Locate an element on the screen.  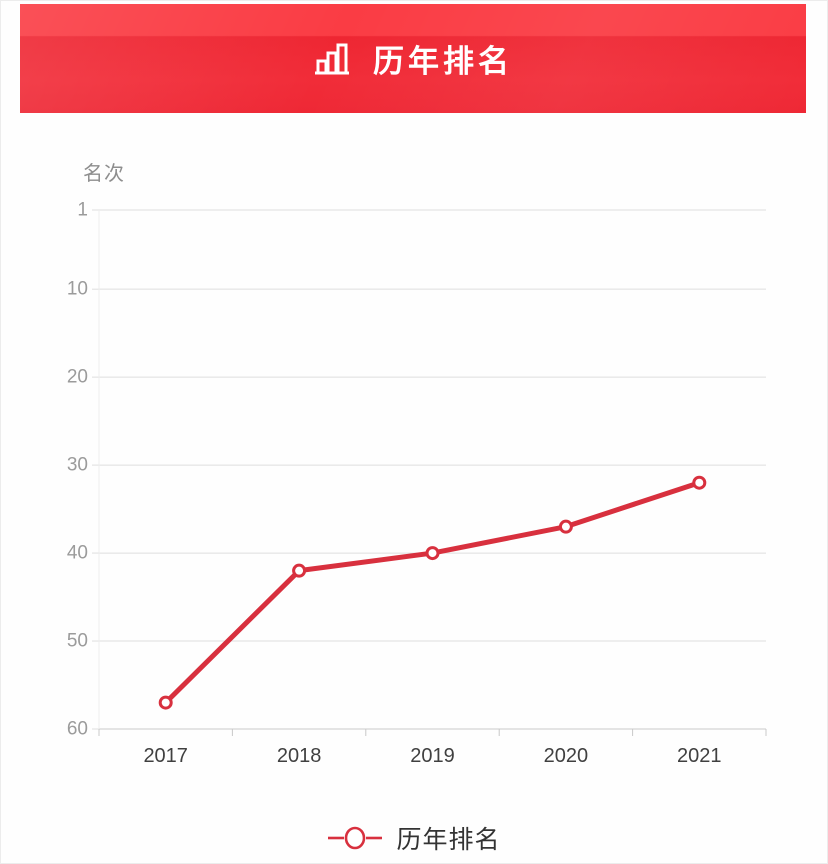
y-tick-label-40: 40 is located at coordinates (77, 553).